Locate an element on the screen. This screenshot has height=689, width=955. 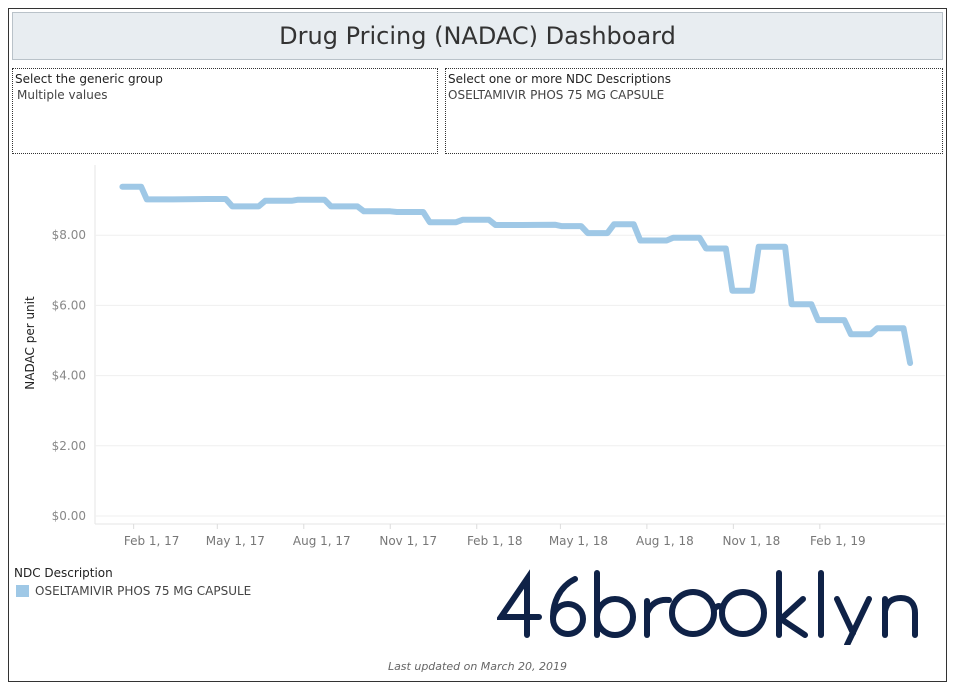
y-tick-label: $2.00 is located at coordinates (69, 446).